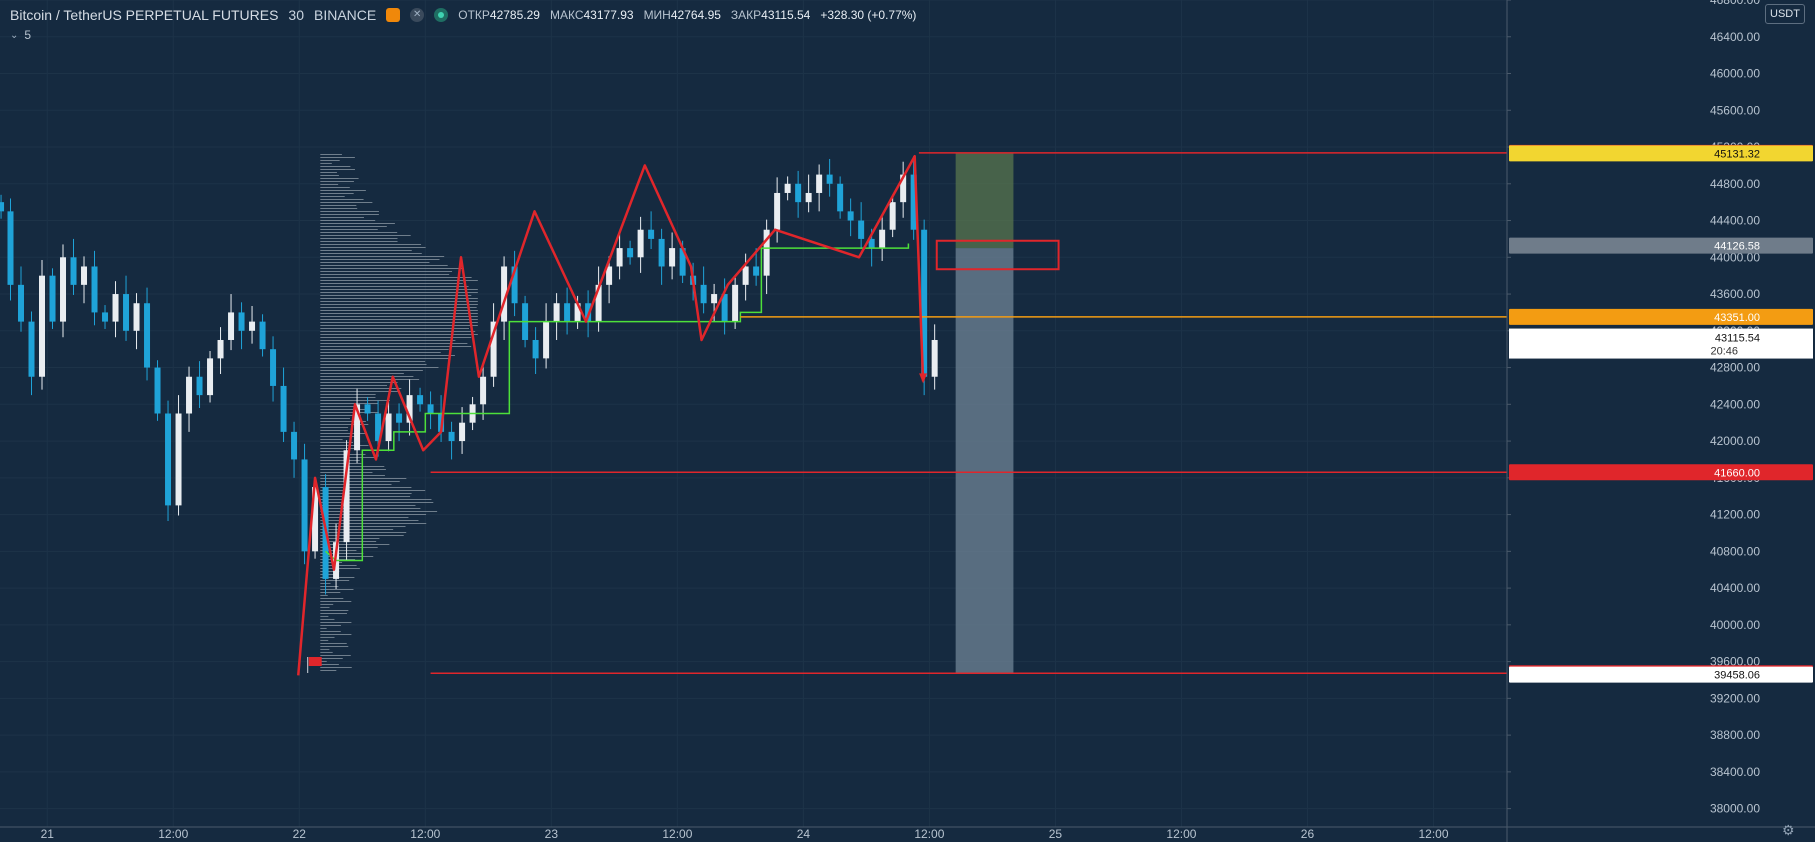  What do you see at coordinates (1735, 294) in the screenshot?
I see `price-tick-label: 43600.00` at bounding box center [1735, 294].